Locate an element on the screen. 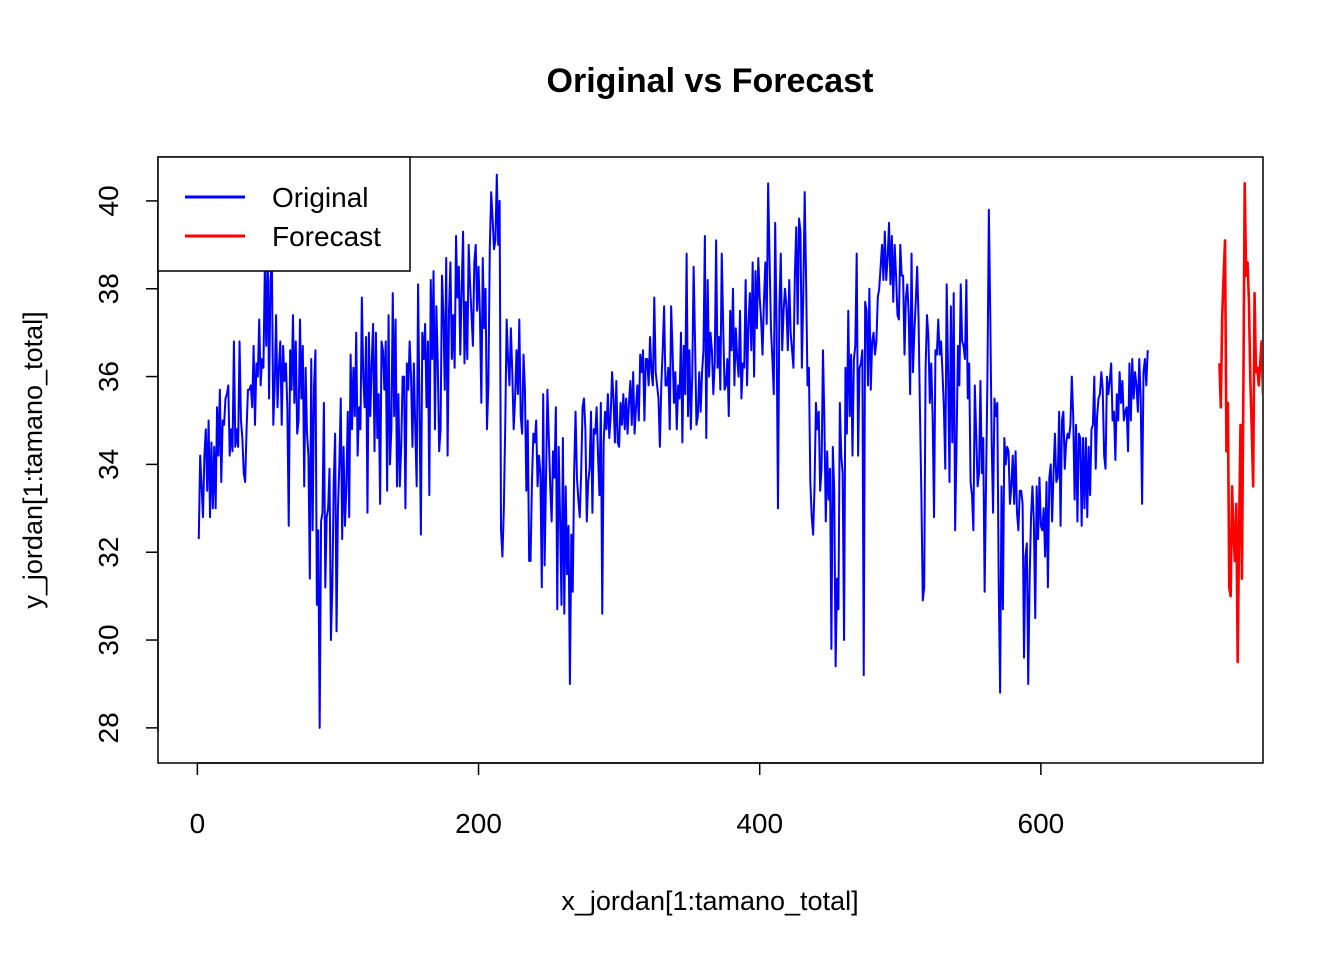 This screenshot has width=1344, height=960. y-tick-label: 30 is located at coordinates (108, 639).